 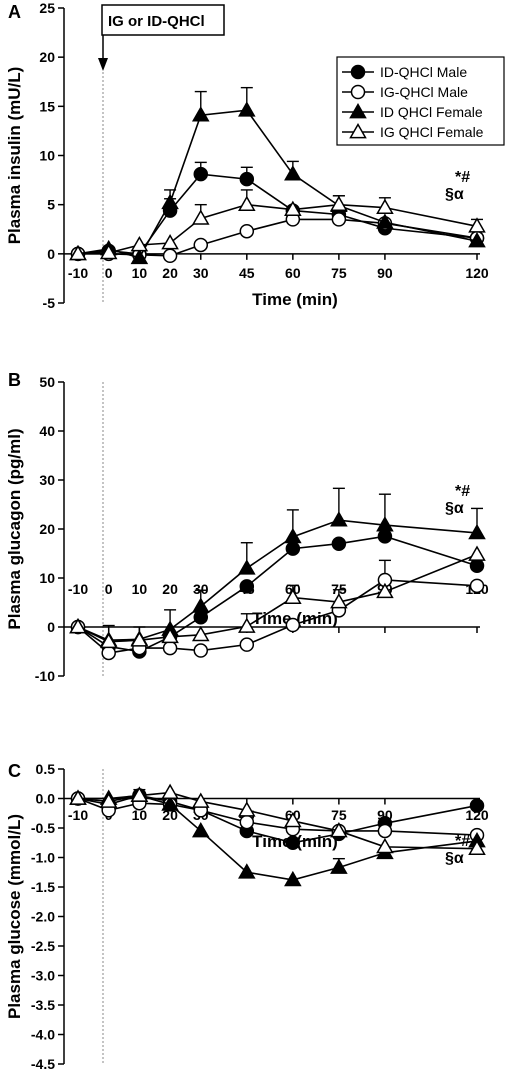 What do you see at coordinates (385, 273) in the screenshot?
I see `x-tick-label: 90` at bounding box center [385, 273].